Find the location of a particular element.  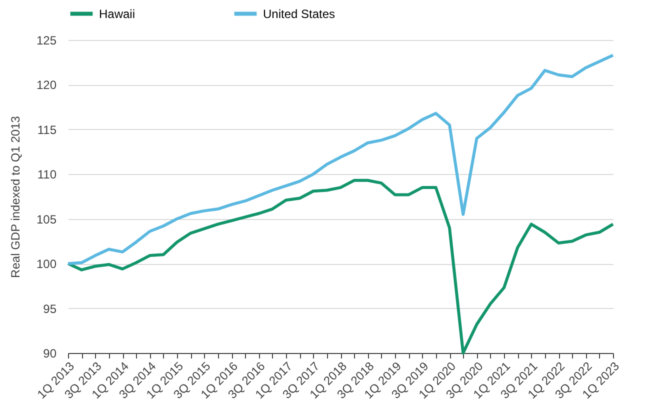

legend-label: Hawaii is located at coordinates (117, 13).